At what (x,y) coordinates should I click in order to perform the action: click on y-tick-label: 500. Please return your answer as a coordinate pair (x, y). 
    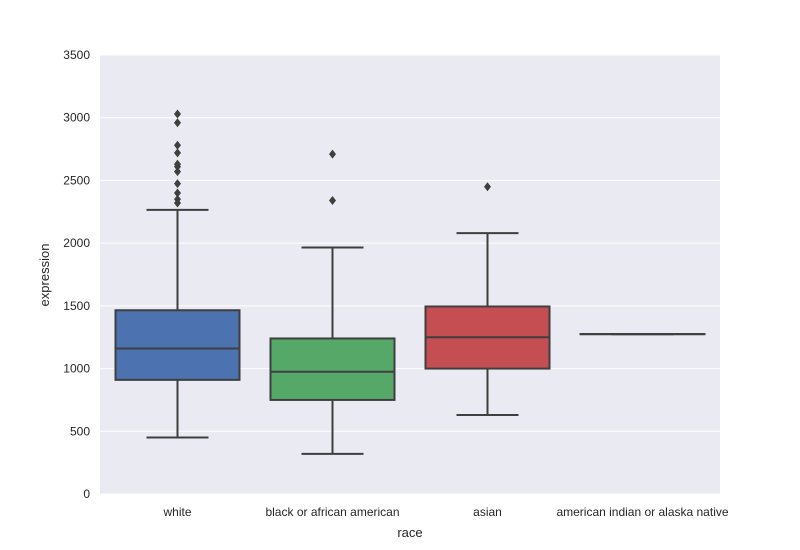
    Looking at the image, I should click on (80, 431).